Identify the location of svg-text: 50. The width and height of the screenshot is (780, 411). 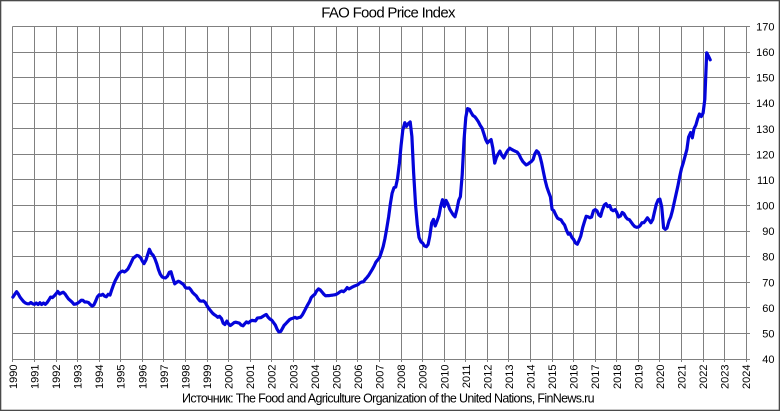
(768, 334).